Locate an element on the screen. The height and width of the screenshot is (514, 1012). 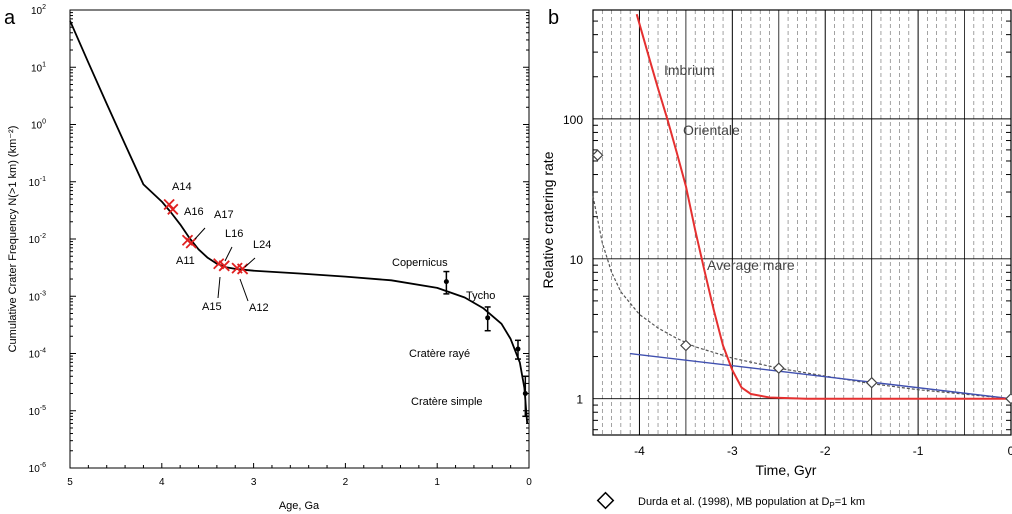
blue-trend-line is located at coordinates (821, 376).